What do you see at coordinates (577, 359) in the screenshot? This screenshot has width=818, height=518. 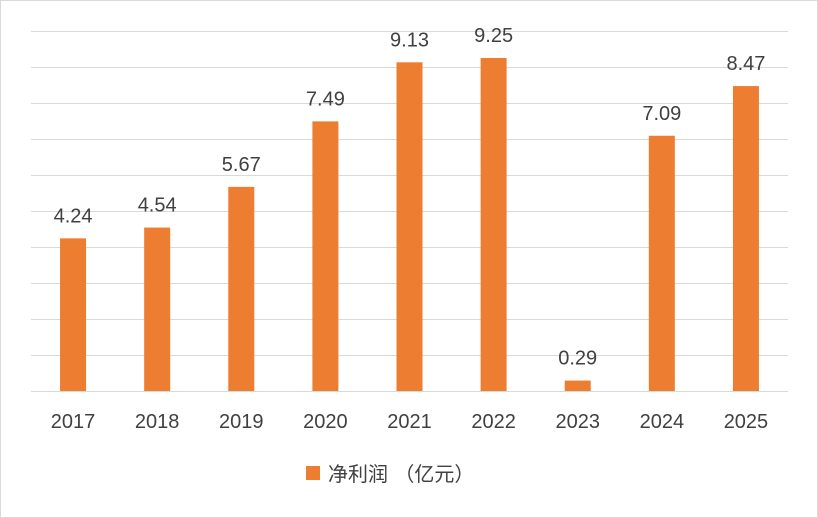 I see `data-label-2023: 0.29` at bounding box center [577, 359].